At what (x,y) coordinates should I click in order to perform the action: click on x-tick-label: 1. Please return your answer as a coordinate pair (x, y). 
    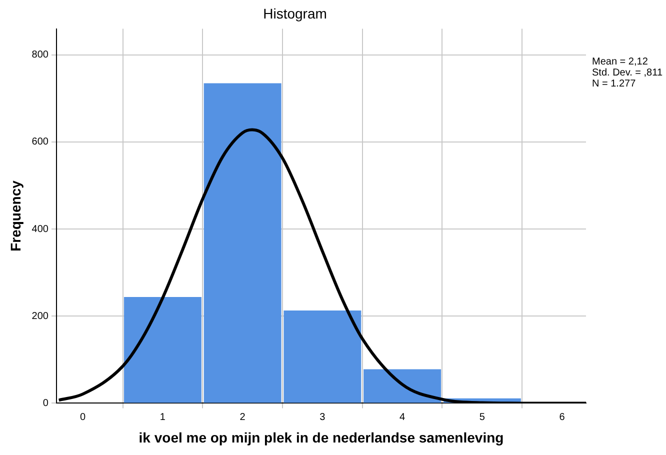
    Looking at the image, I should click on (163, 417).